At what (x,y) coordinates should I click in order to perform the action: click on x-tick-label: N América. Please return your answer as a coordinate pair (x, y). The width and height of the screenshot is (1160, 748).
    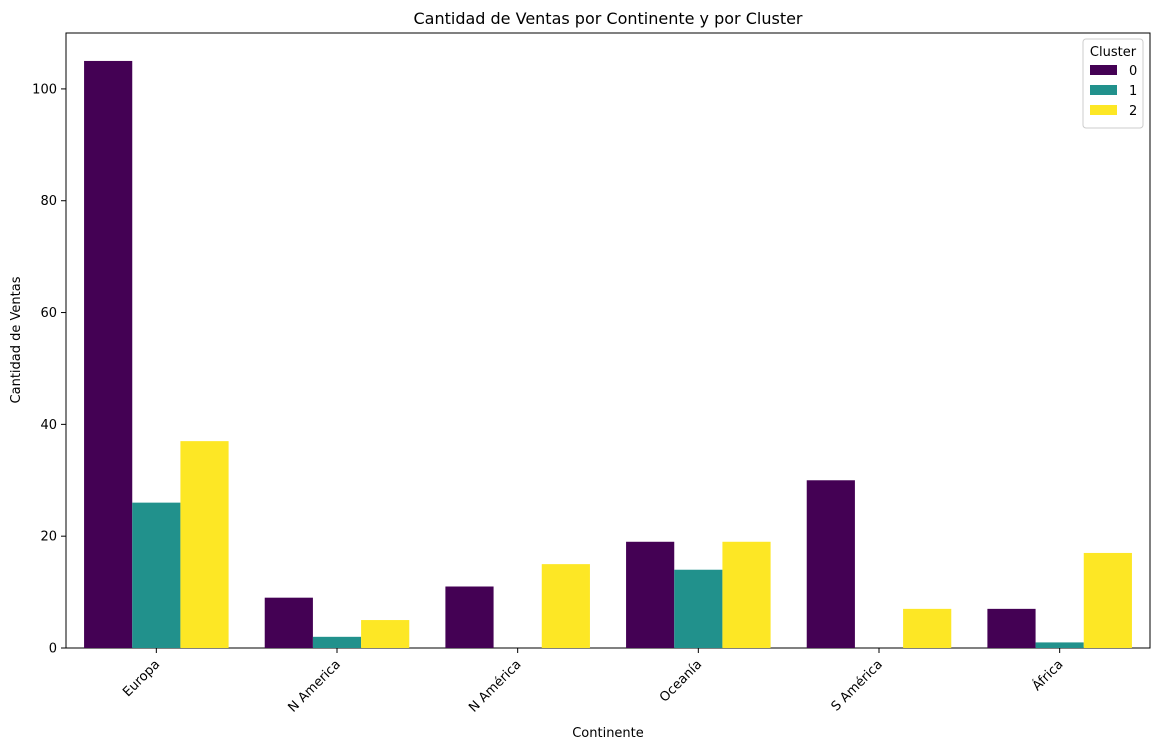
    Looking at the image, I should click on (495, 686).